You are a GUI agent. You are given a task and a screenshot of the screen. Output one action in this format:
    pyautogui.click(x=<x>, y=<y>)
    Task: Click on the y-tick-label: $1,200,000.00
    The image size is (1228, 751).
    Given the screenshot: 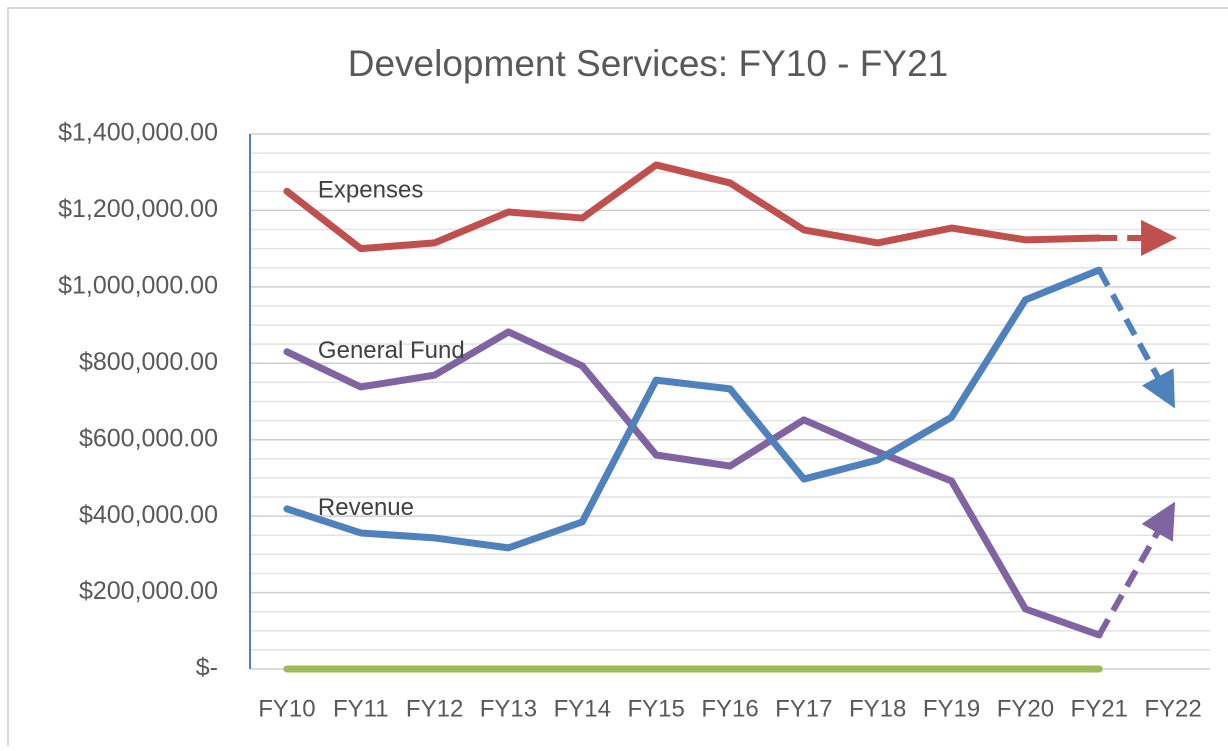 What is the action you would take?
    pyautogui.click(x=138, y=209)
    